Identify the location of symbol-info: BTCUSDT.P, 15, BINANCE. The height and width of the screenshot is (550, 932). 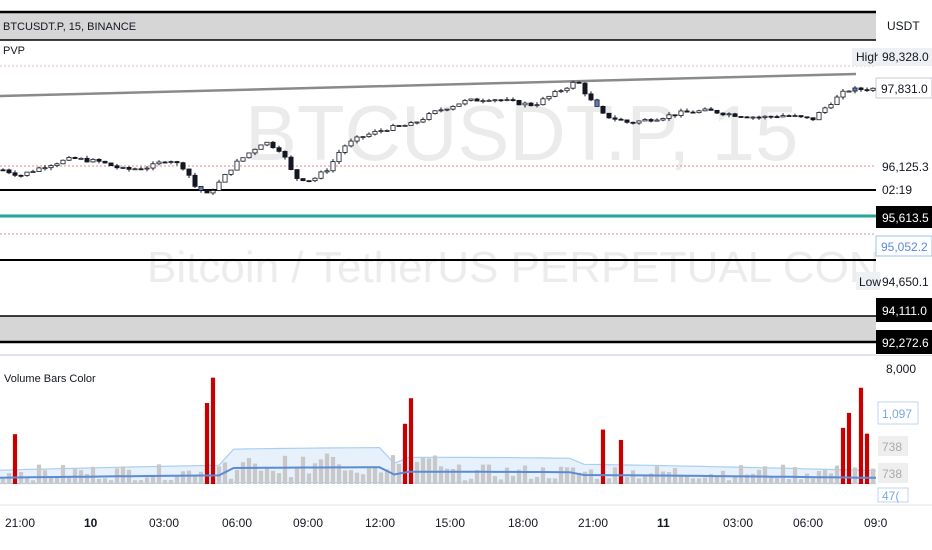
(69, 27).